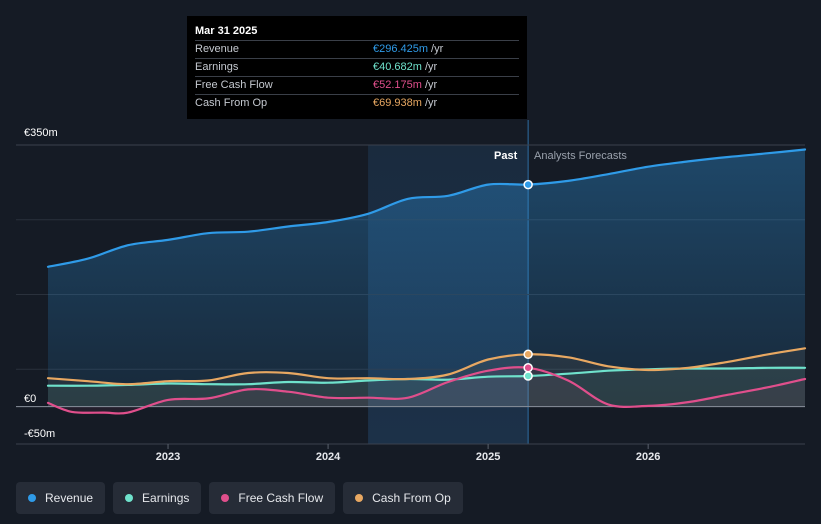 Image resolution: width=821 pixels, height=524 pixels. Describe the element at coordinates (397, 103) in the screenshot. I see `tooltip-value: €69.938m` at that location.